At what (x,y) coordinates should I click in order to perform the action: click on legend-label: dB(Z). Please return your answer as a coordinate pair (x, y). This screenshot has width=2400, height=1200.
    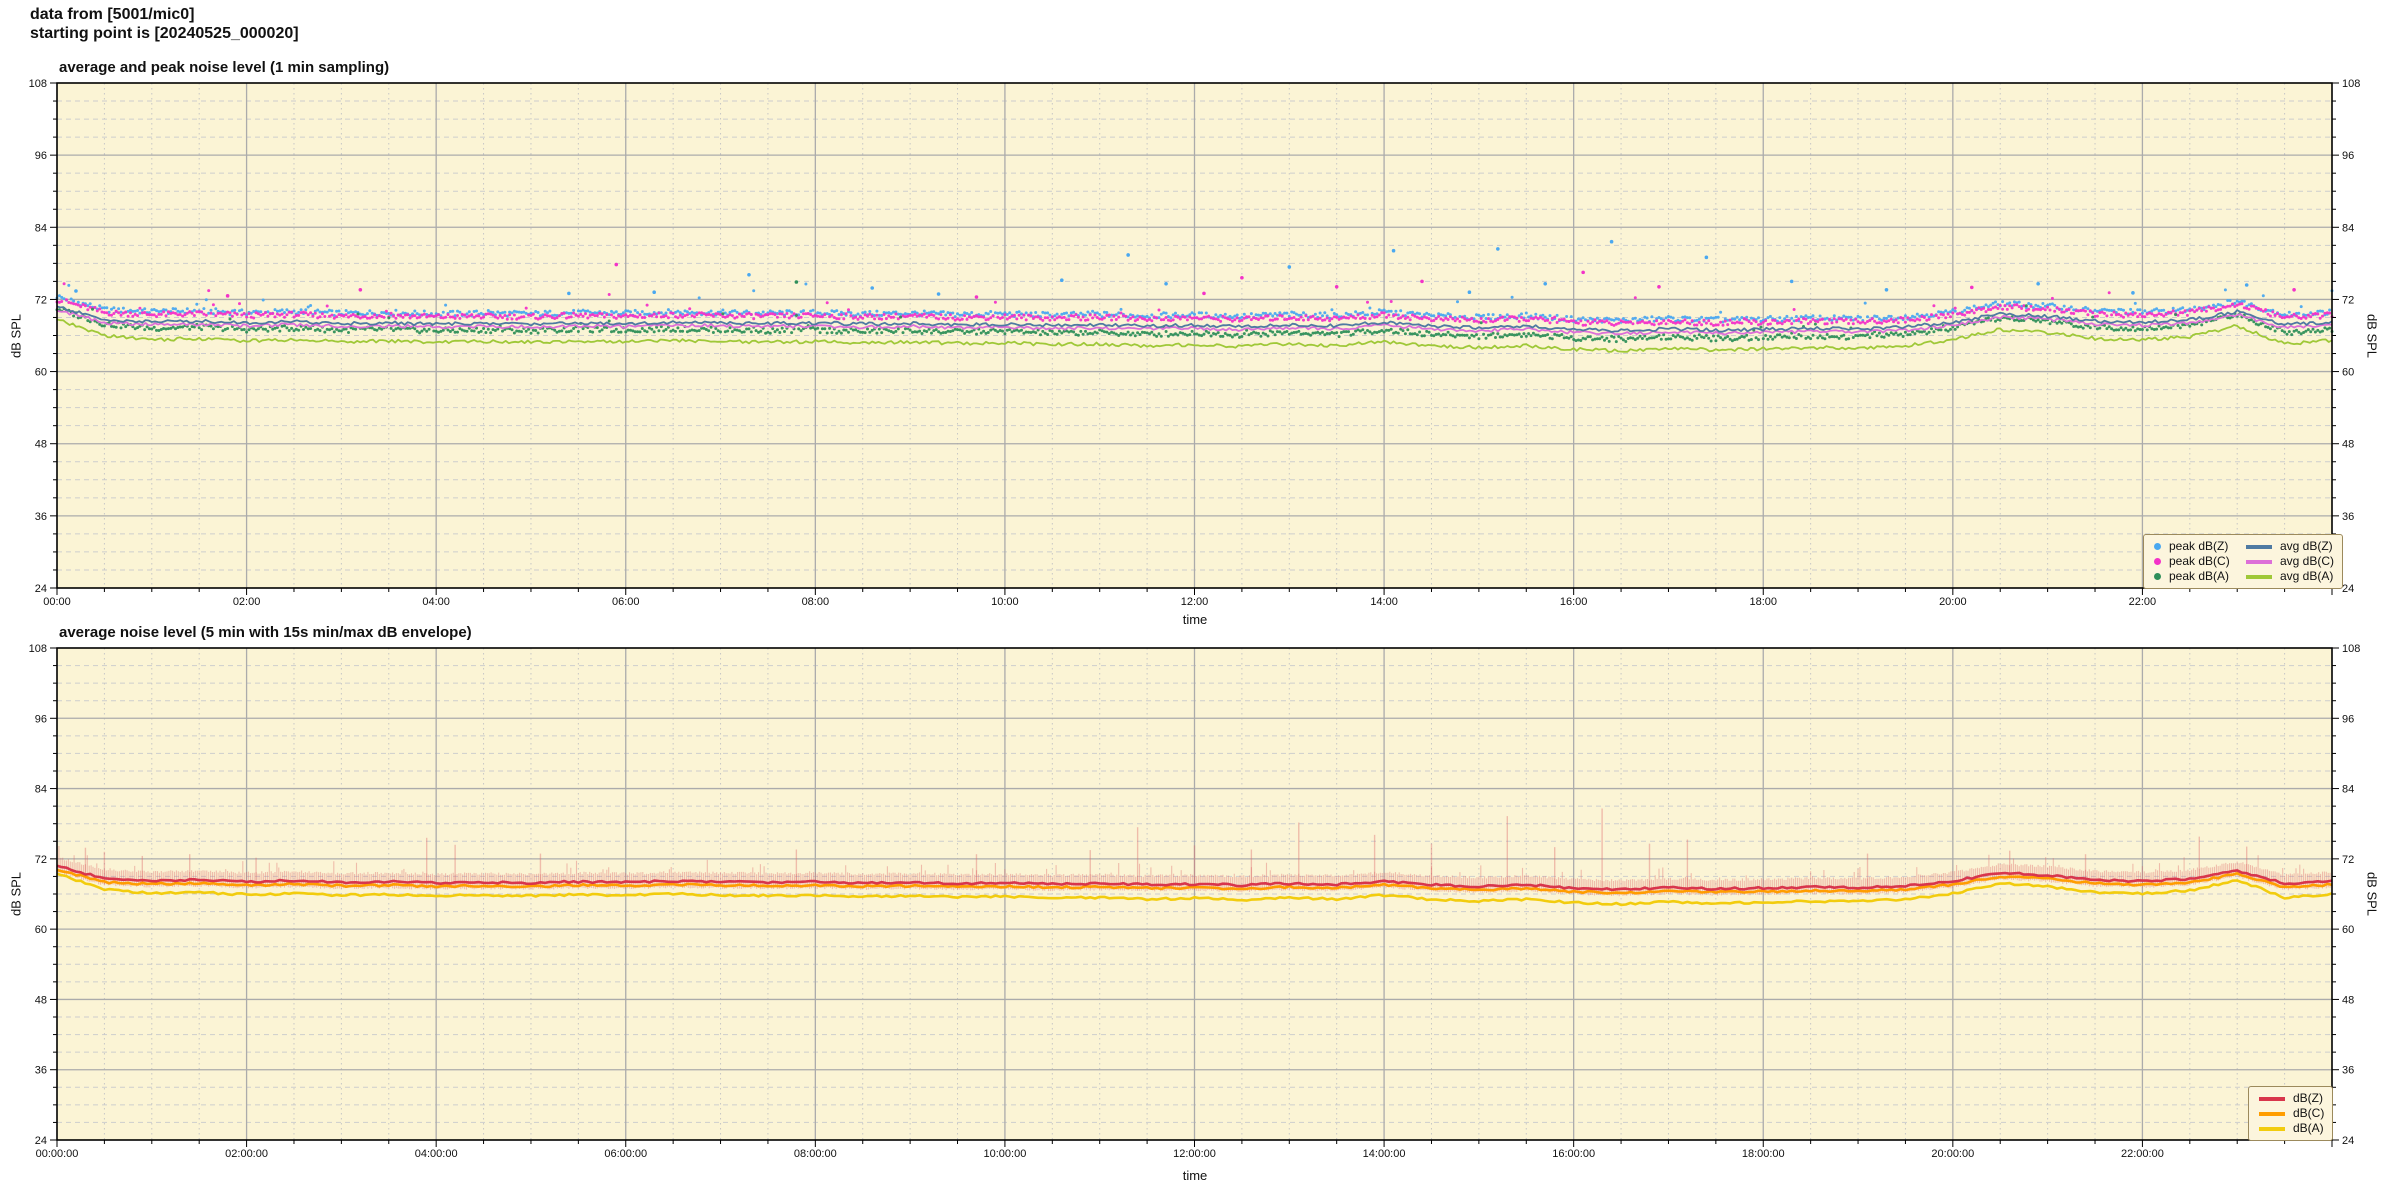
    Looking at the image, I should click on (2308, 1098).